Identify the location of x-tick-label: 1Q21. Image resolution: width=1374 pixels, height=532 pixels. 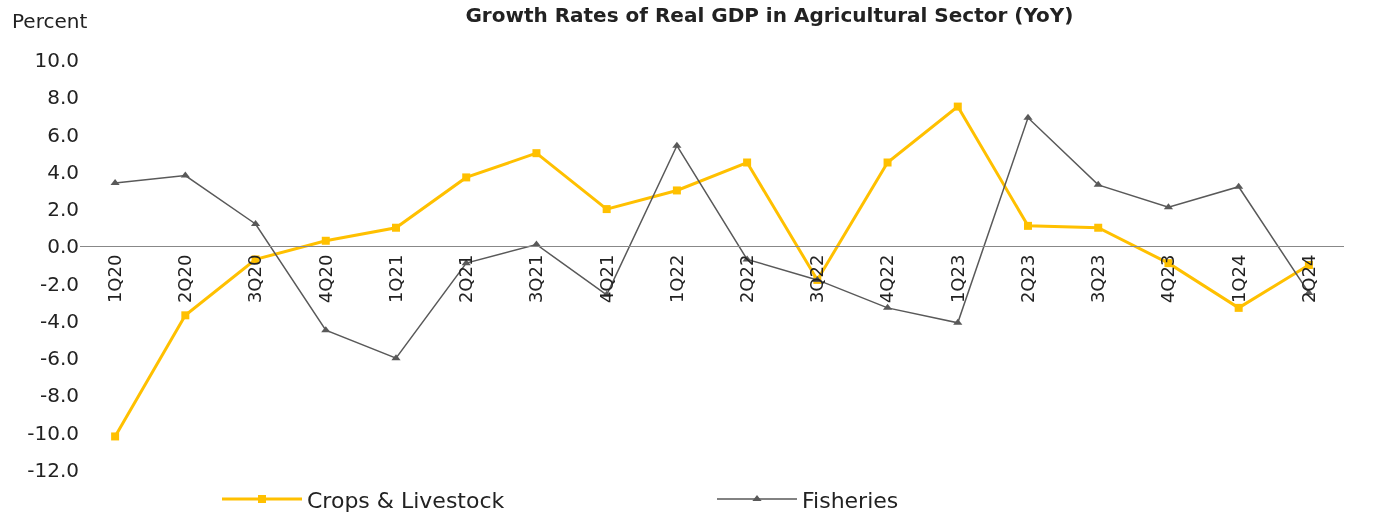
(395, 279).